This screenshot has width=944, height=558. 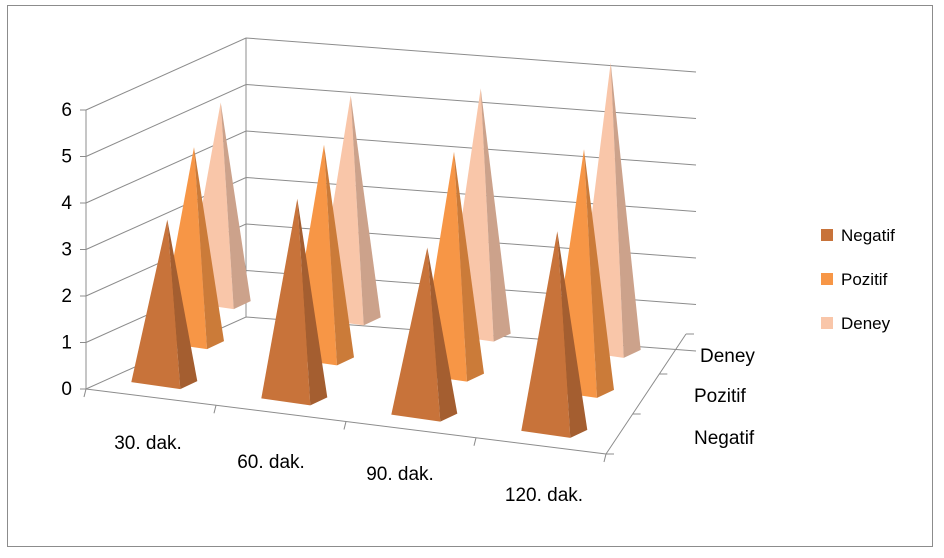 What do you see at coordinates (866, 323) in the screenshot?
I see `legend-label: Deney` at bounding box center [866, 323].